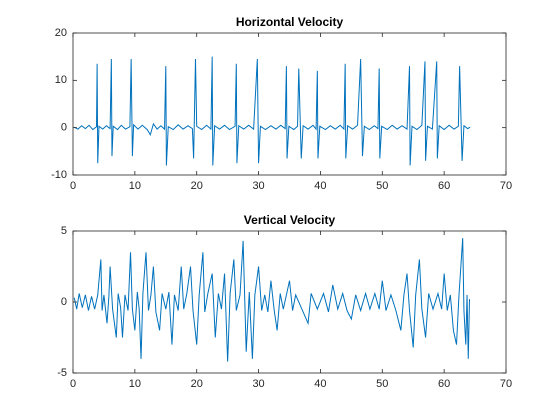 This screenshot has height=420, width=560. What do you see at coordinates (61, 33) in the screenshot?
I see `y-tick-label: 20` at bounding box center [61, 33].